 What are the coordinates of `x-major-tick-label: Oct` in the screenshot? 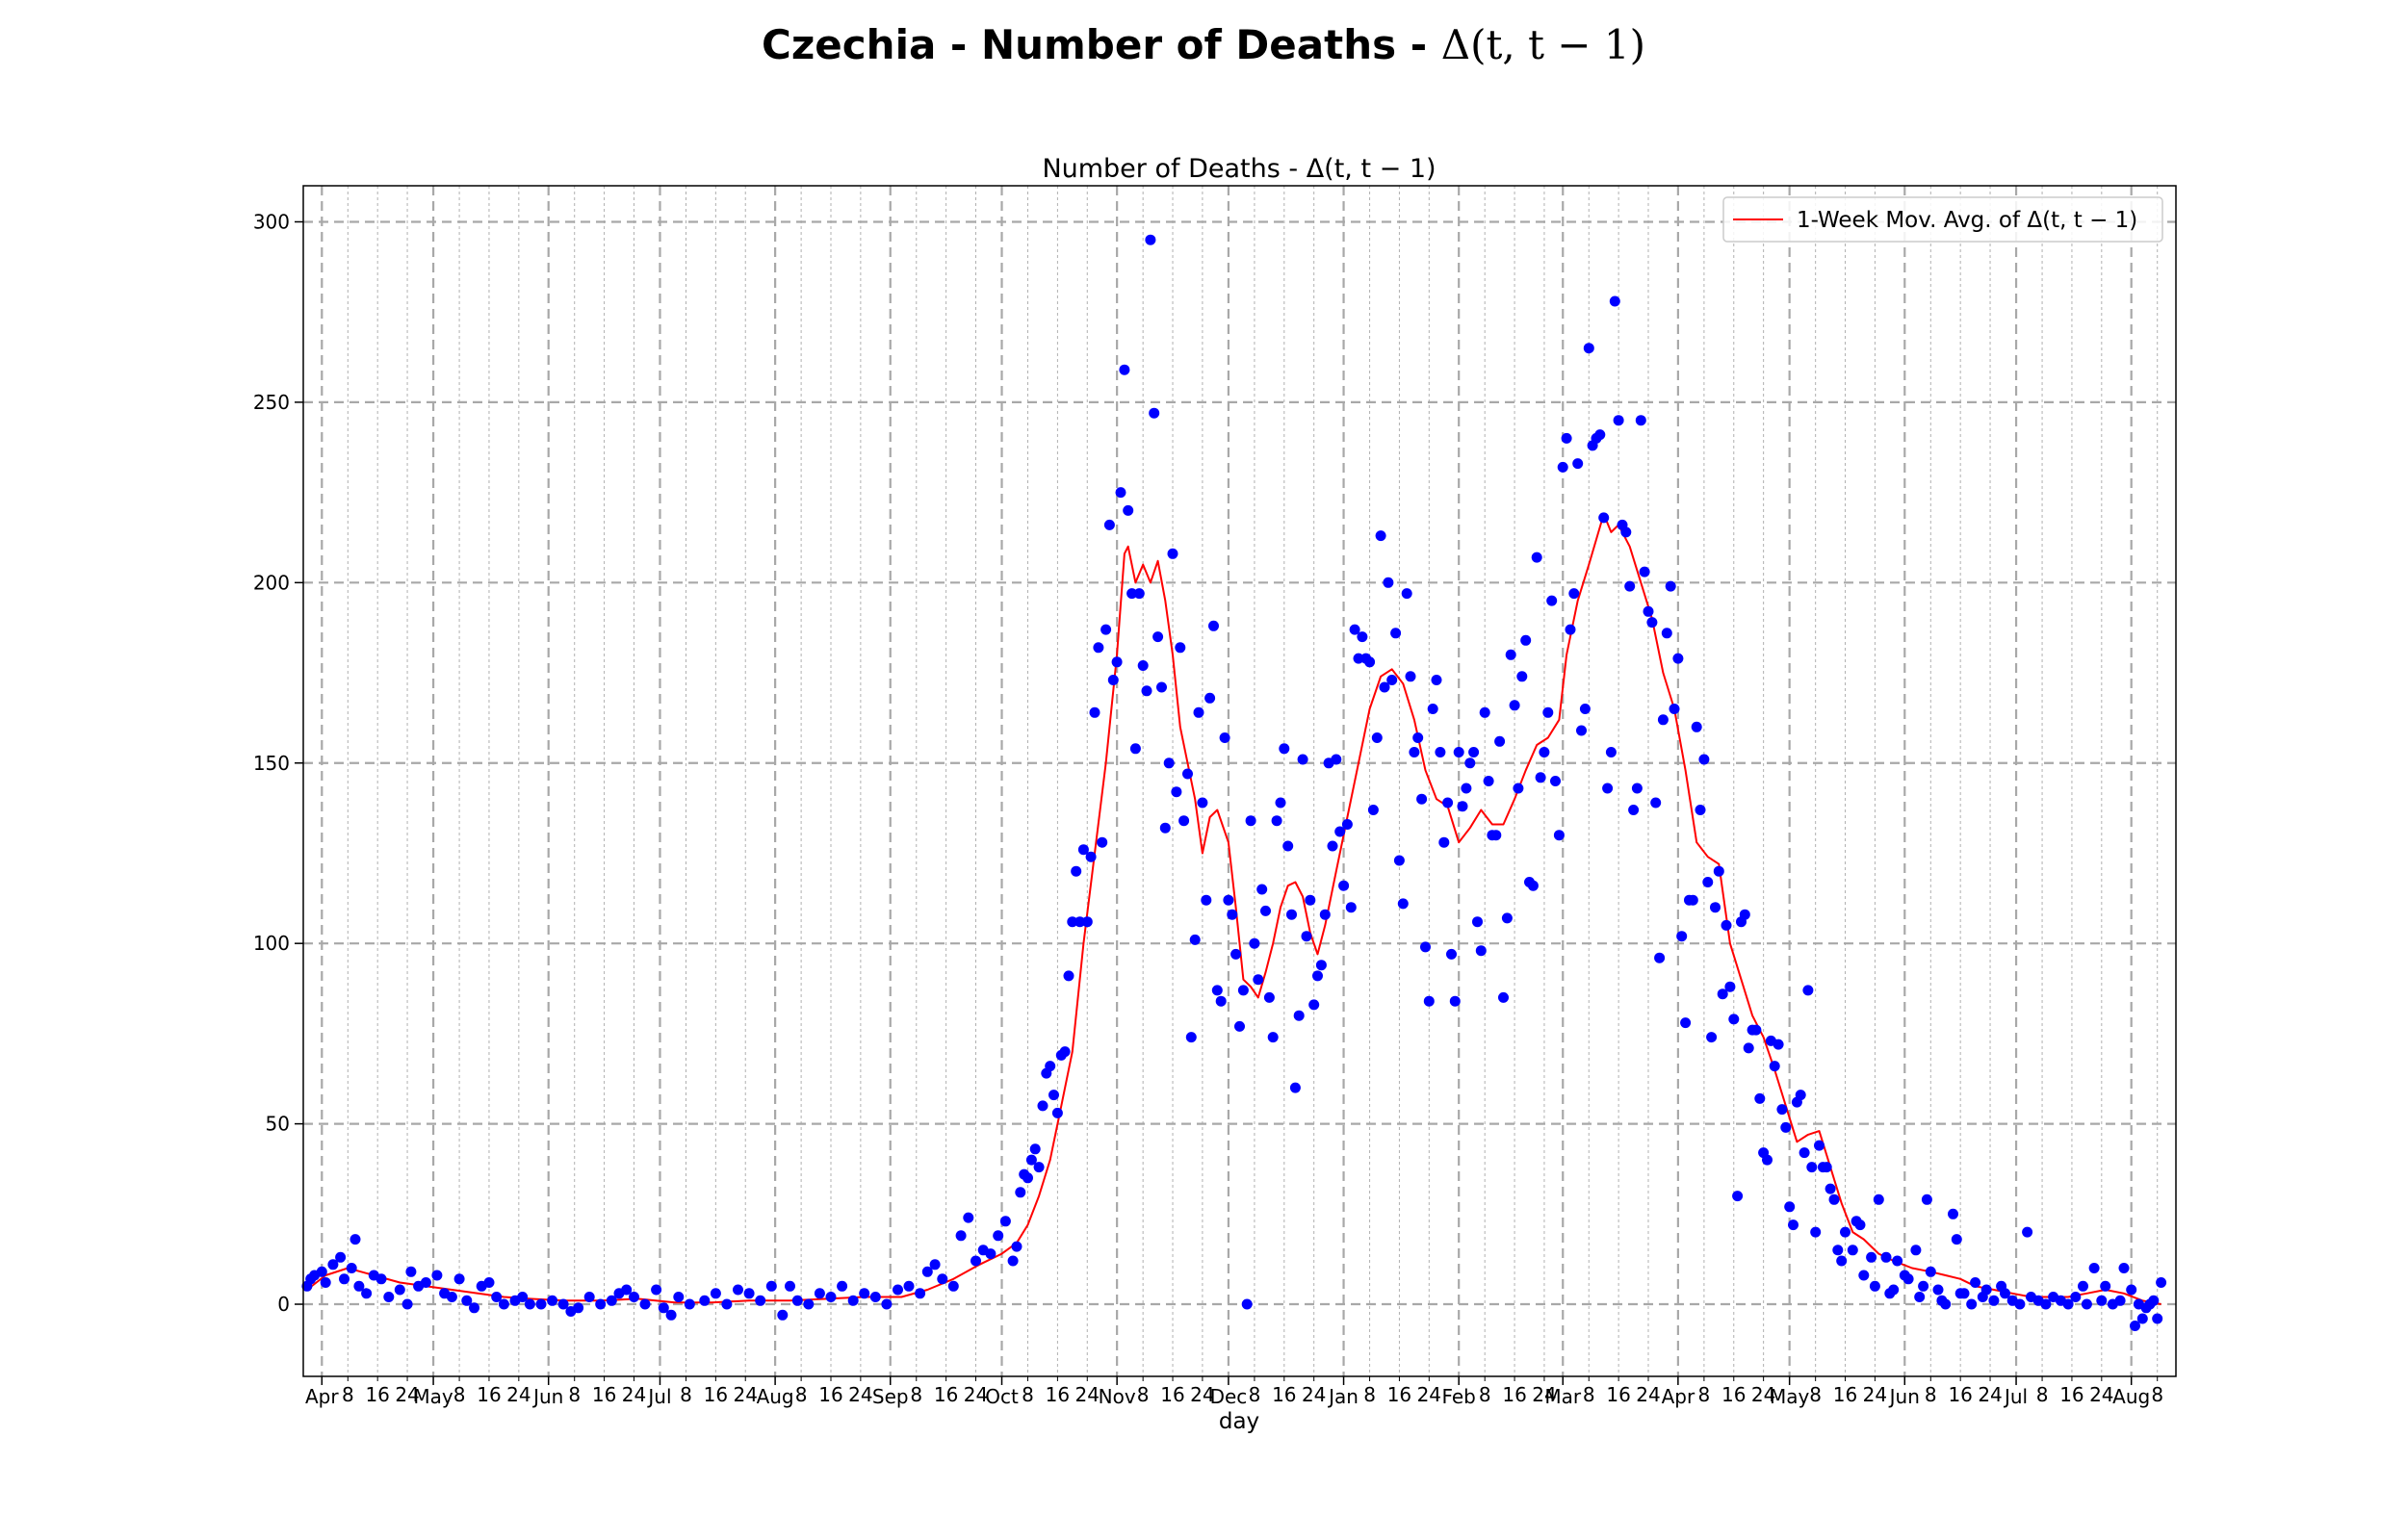 It's located at (1002, 1396).